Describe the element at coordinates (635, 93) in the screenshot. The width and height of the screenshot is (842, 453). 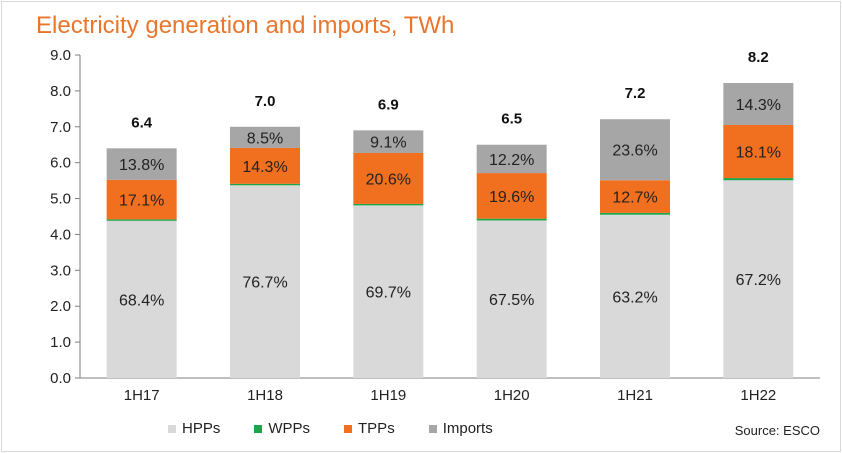
I see `bar-total-label: 7.2` at that location.